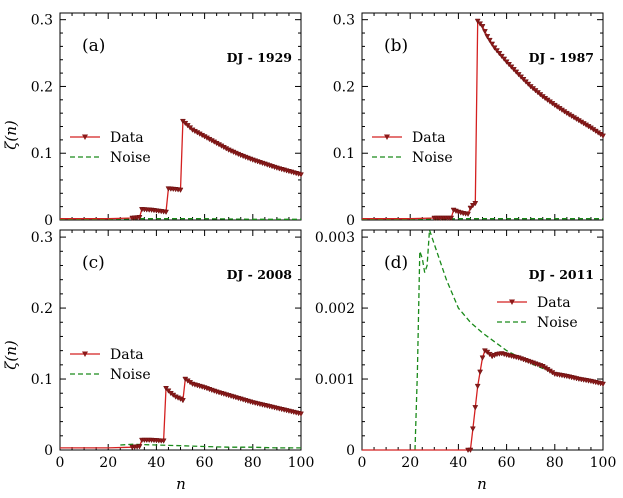 Image resolution: width=623 pixels, height=498 pixels. I want to click on x-axis-label-left: n, so click(181, 484).